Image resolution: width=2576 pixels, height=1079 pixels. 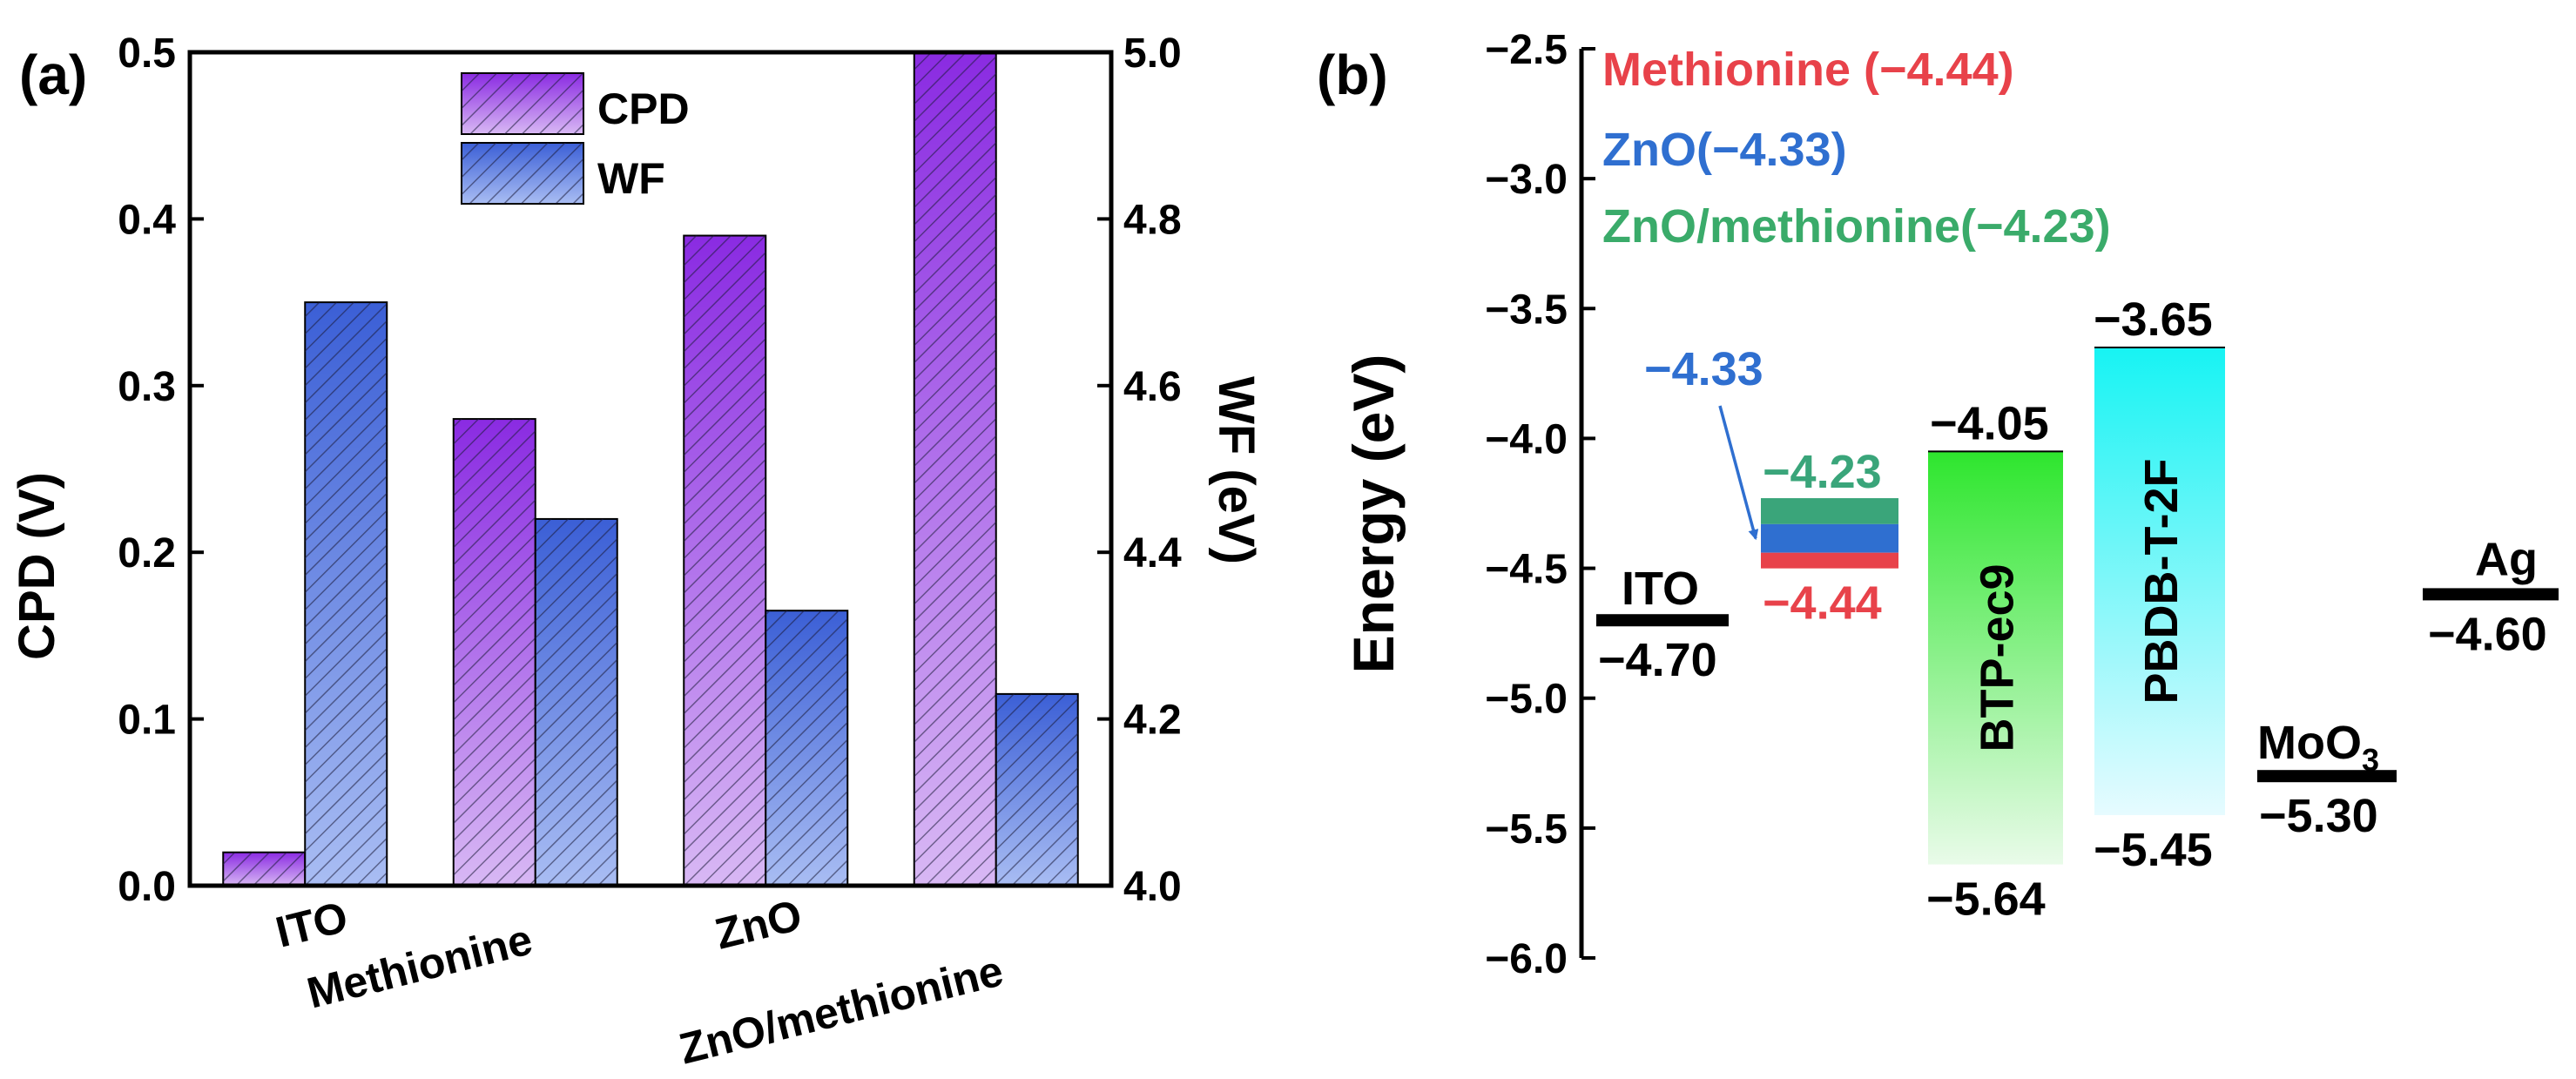 I want to click on category-label-zno-methionine: ZnO/methionine, so click(x=841, y=1010).